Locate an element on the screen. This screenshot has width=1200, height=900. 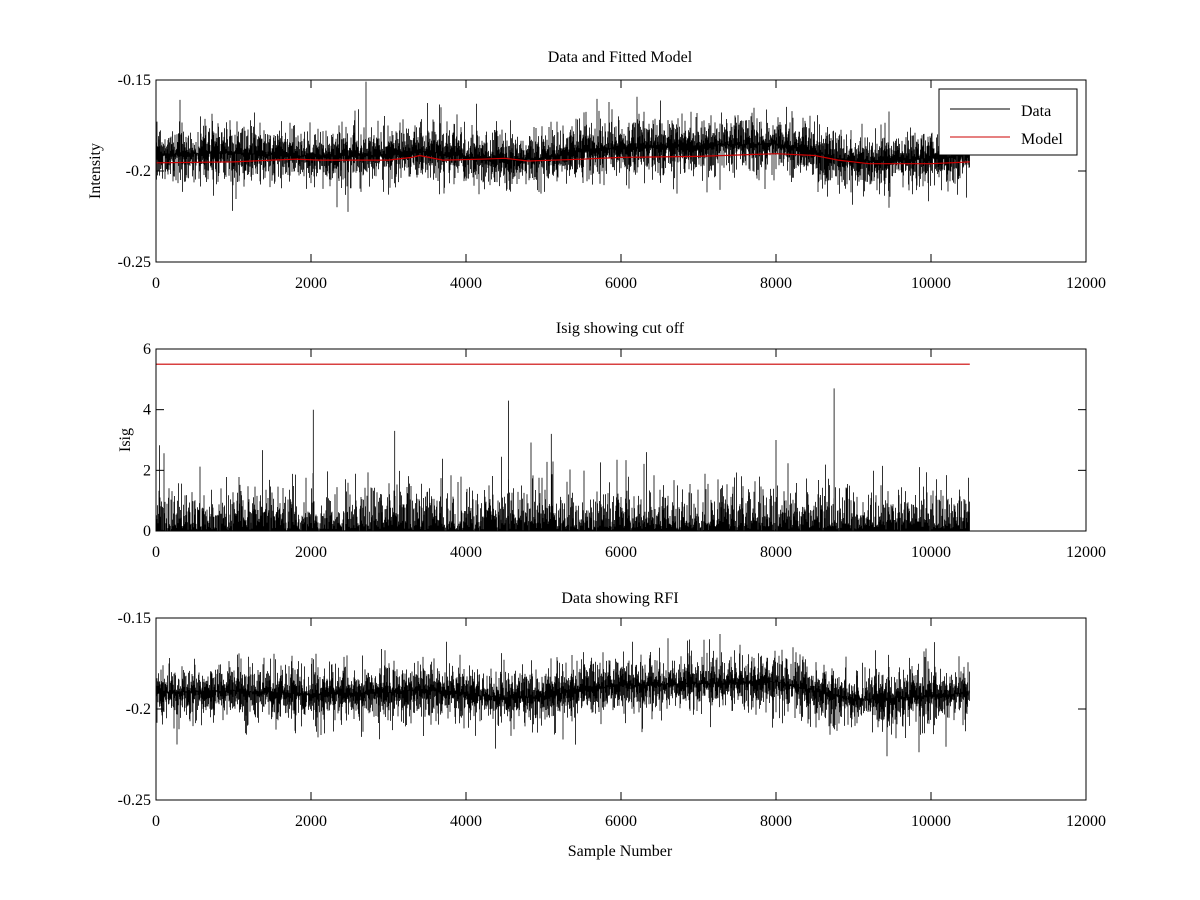
subplot-2-title: Isig showing cut off is located at coordinates (620, 328).